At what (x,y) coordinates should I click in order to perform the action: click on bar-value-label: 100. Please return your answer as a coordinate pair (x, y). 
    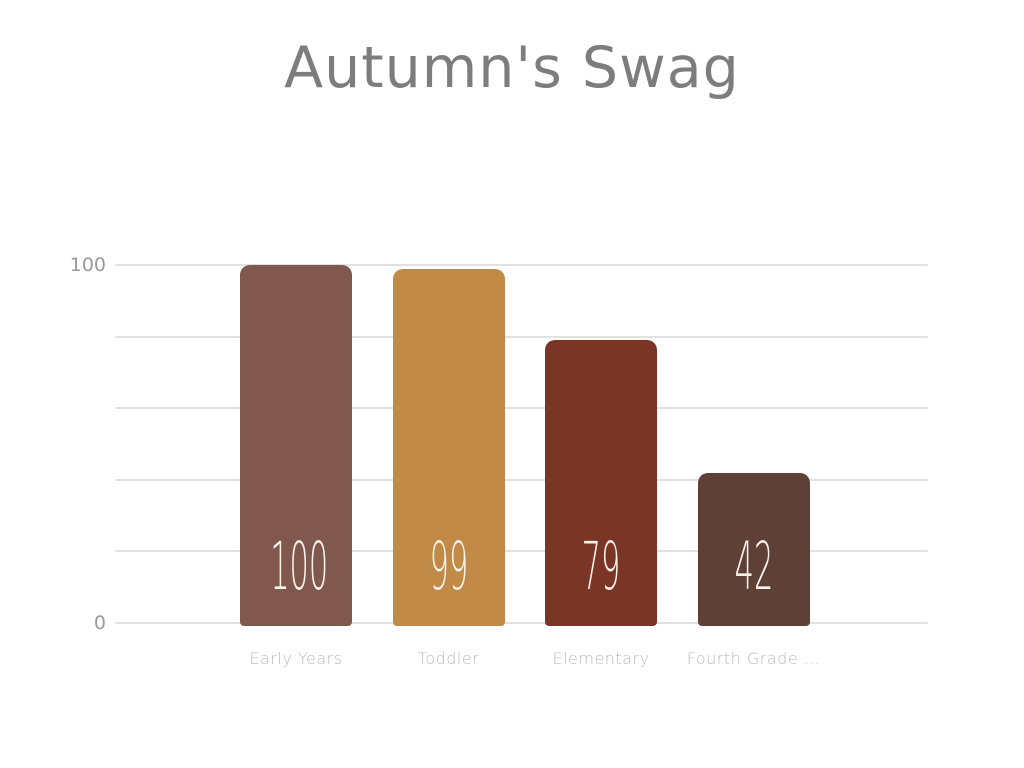
    Looking at the image, I should click on (299, 566).